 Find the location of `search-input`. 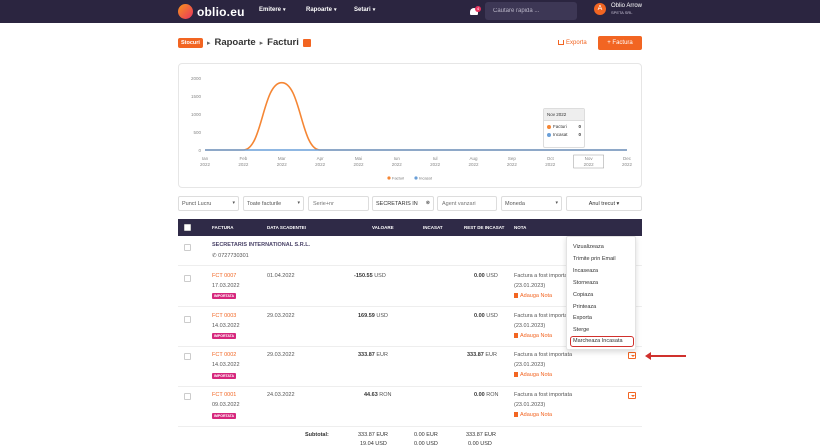

search-input is located at coordinates (531, 11).